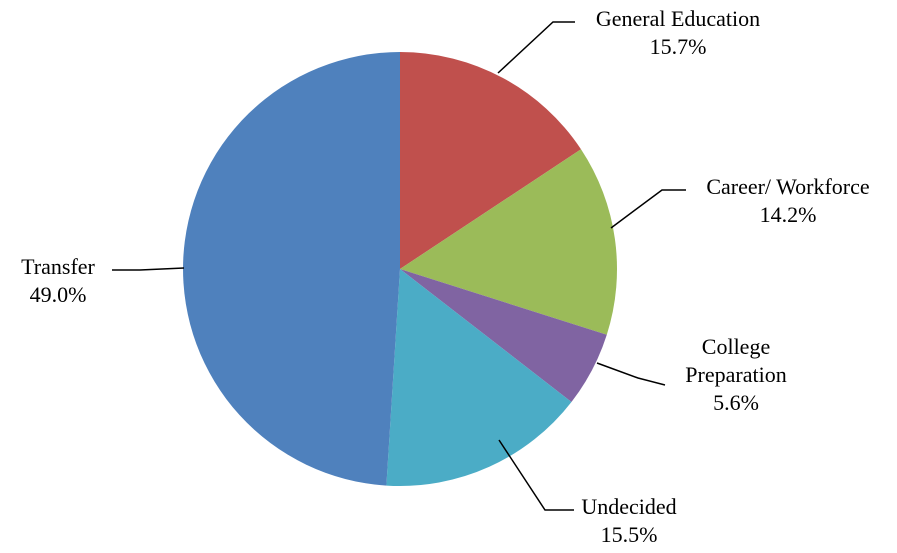 The height and width of the screenshot is (553, 897). Describe the element at coordinates (628, 506) in the screenshot. I see `slice-name-label: Undecided` at that location.